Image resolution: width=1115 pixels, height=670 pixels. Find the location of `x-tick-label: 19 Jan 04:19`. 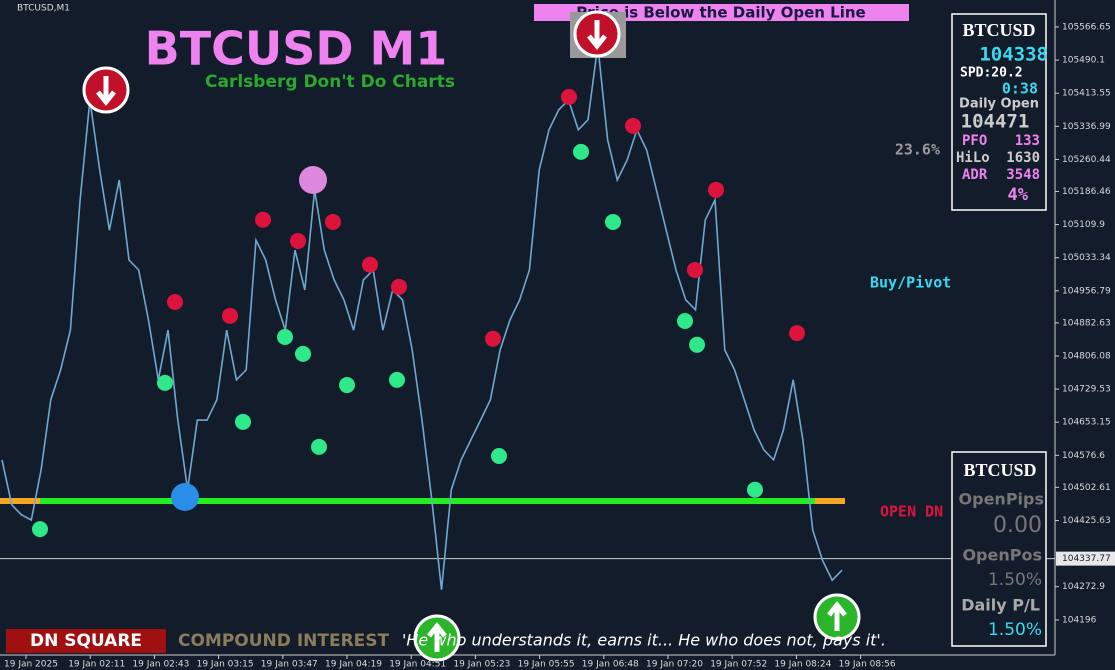

x-tick-label: 19 Jan 04:19 is located at coordinates (353, 665).